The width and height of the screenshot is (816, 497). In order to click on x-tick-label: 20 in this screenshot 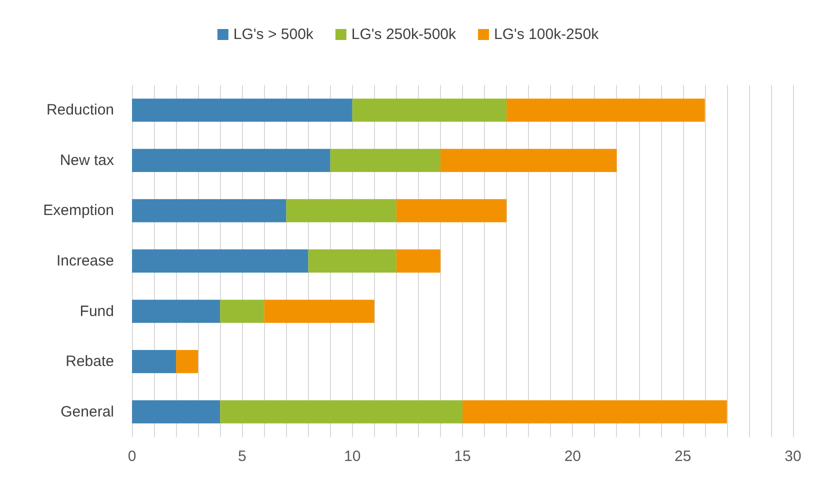, I will do `click(573, 456)`.